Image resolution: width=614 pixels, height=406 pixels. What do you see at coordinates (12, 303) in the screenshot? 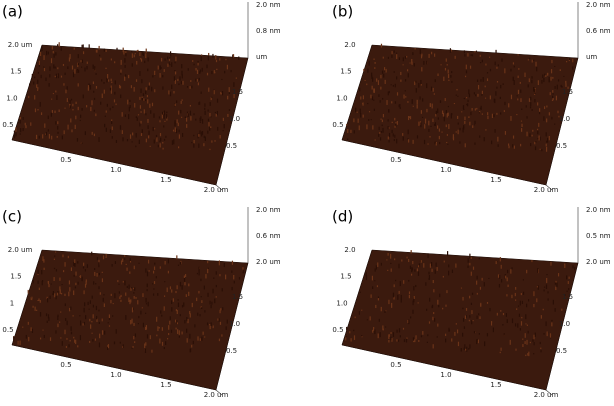
I see `y-tick-label: 1` at bounding box center [12, 303].